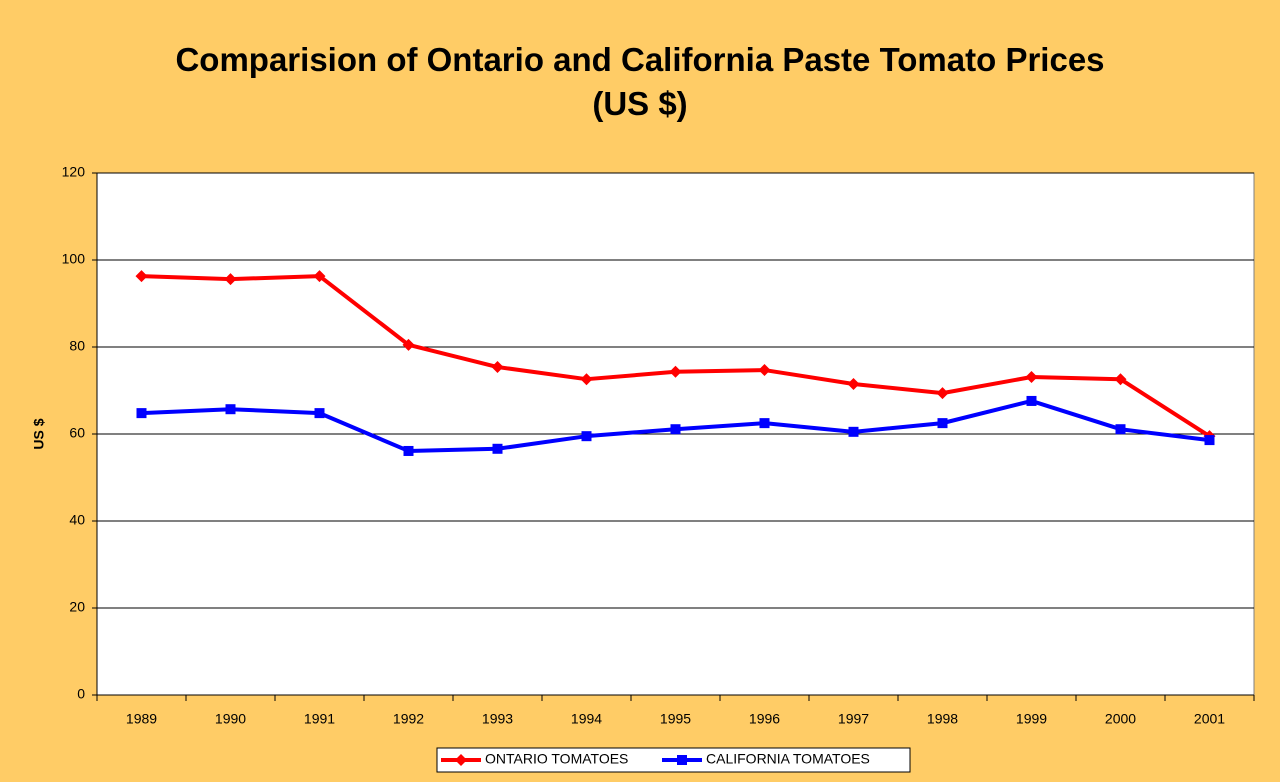 The image size is (1280, 782). I want to click on y-tick-label: 60, so click(77, 433).